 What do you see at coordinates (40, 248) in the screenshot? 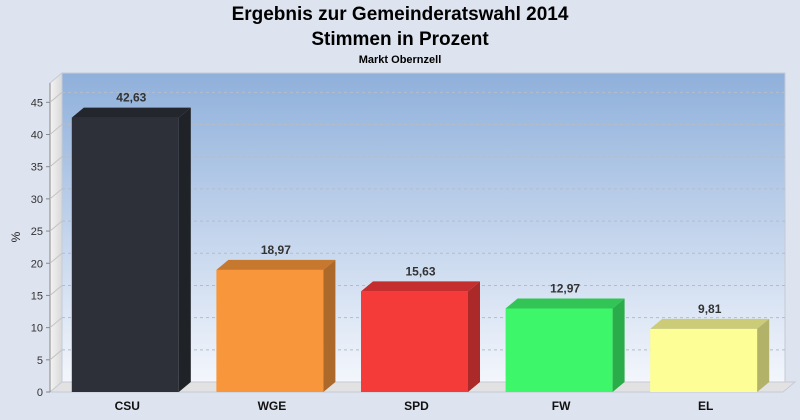
I see `y-axis-ticks: 0 5 10 15 20 25 30 35 40 45` at bounding box center [40, 248].